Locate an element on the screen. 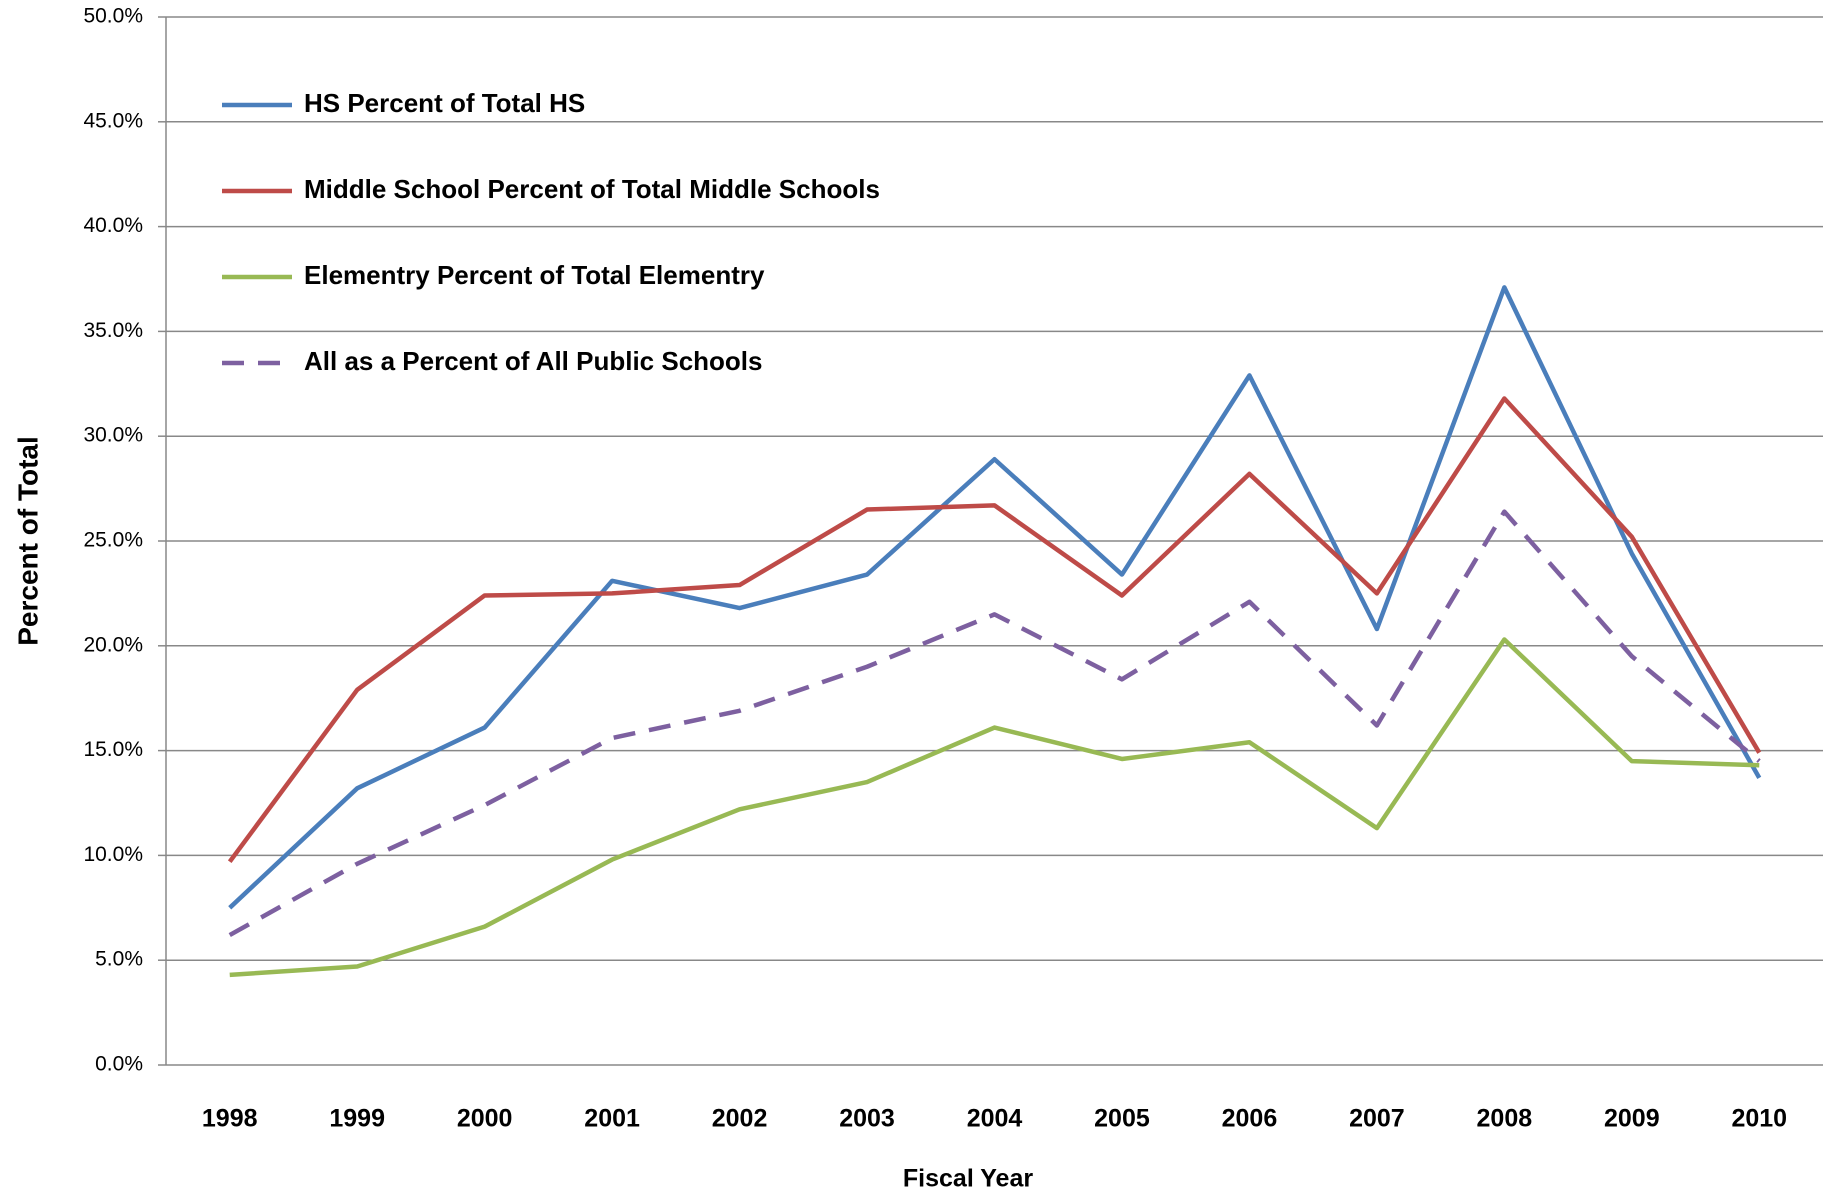  x-axis-title: Fiscal Year is located at coordinates (968, 1179).